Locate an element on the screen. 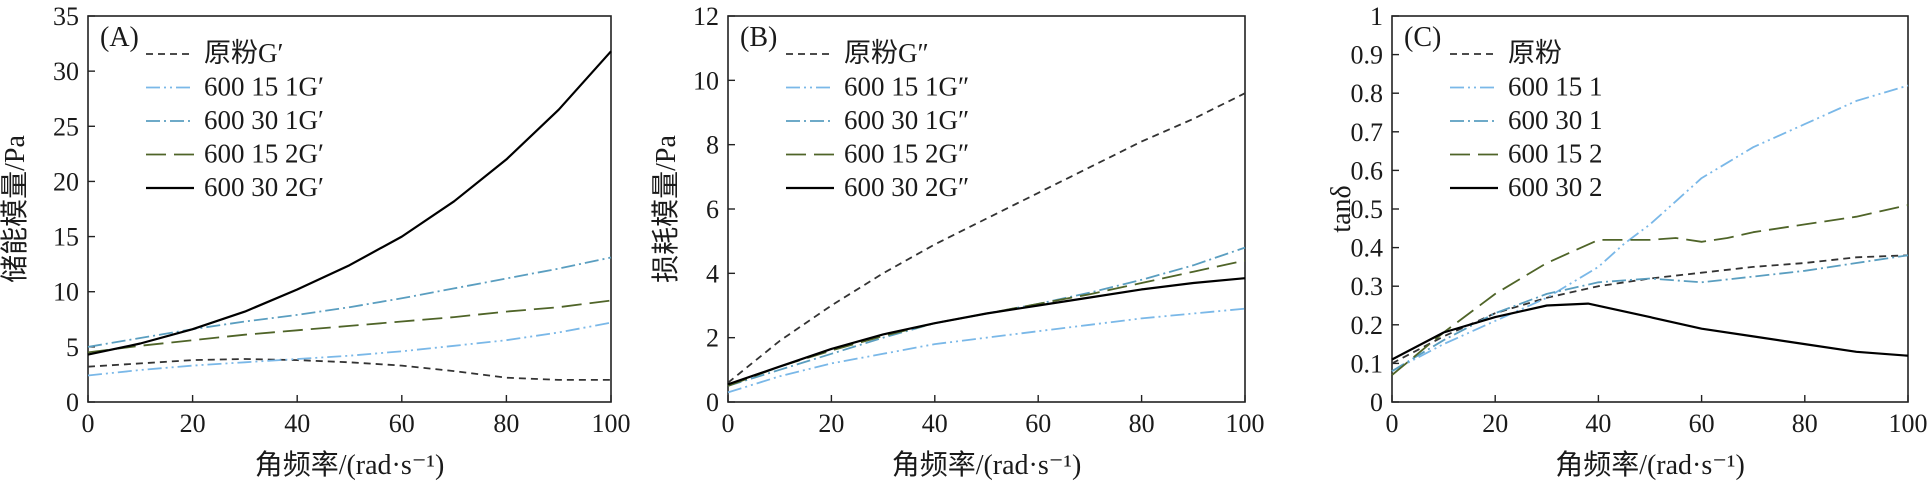 This screenshot has height=486, width=1931. y-axis-label: tanδ is located at coordinates (1341, 208).